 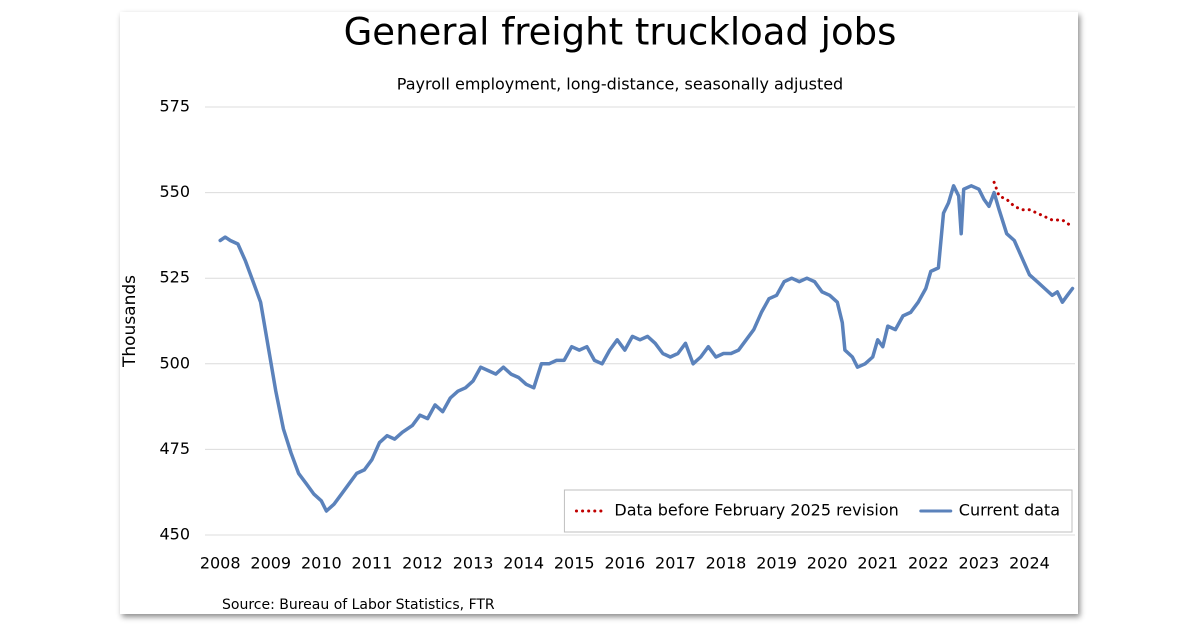 What do you see at coordinates (574, 563) in the screenshot?
I see `x-tick-label: 2015` at bounding box center [574, 563].